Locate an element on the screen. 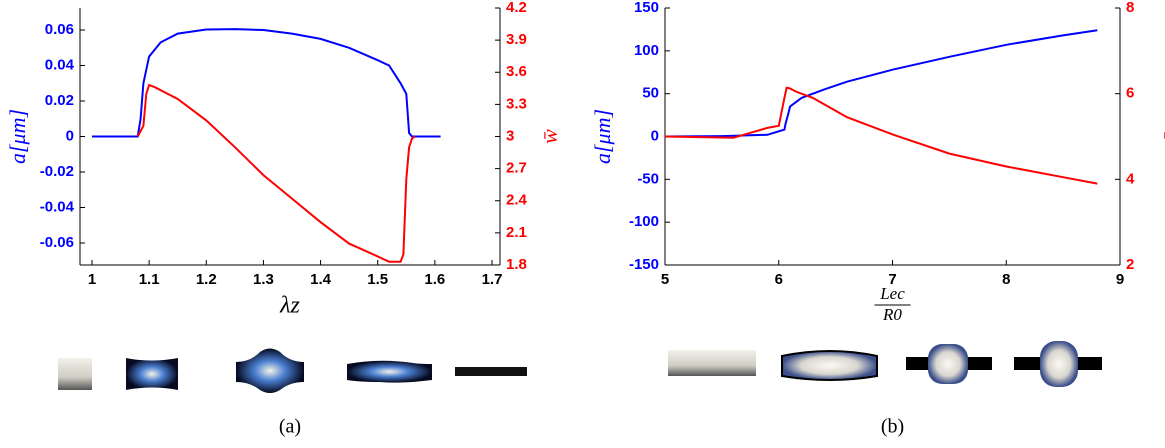  y2-tick-label: 4 is located at coordinates (1130, 178).